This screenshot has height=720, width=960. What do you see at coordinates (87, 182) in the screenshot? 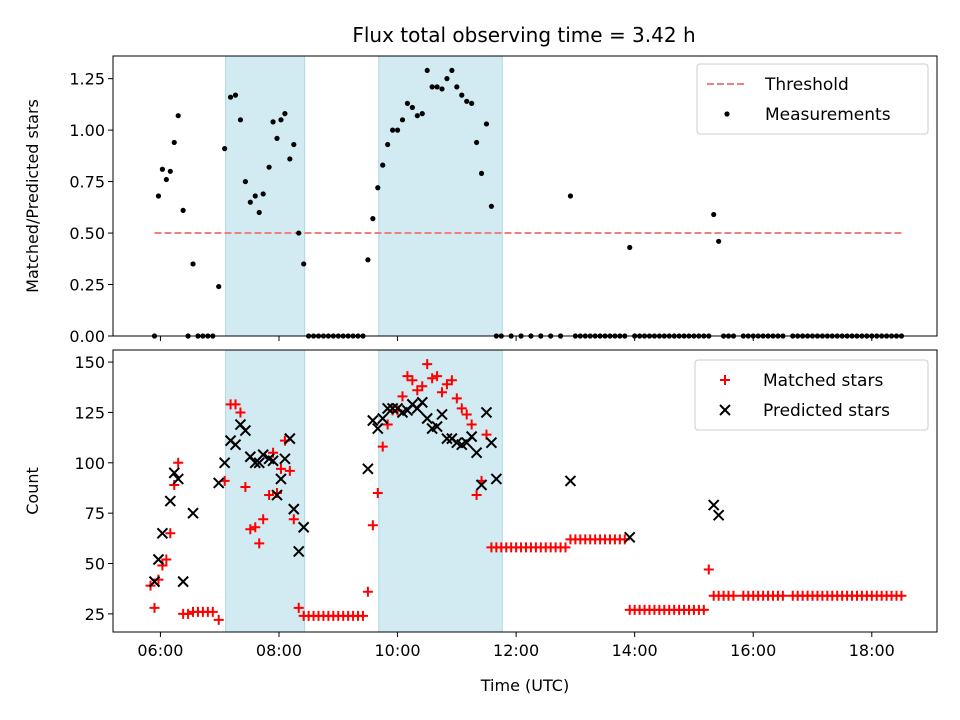
I see `y-tick-label: 0.75` at bounding box center [87, 182].